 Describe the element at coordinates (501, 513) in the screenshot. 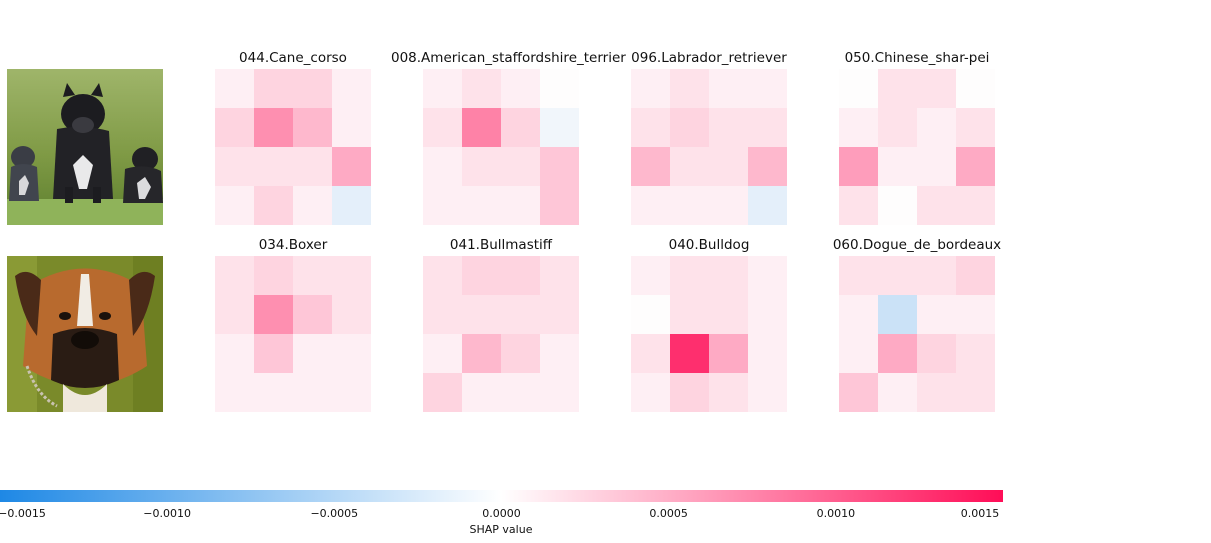

I see `colorbar-tick-label: 0.0000` at that location.